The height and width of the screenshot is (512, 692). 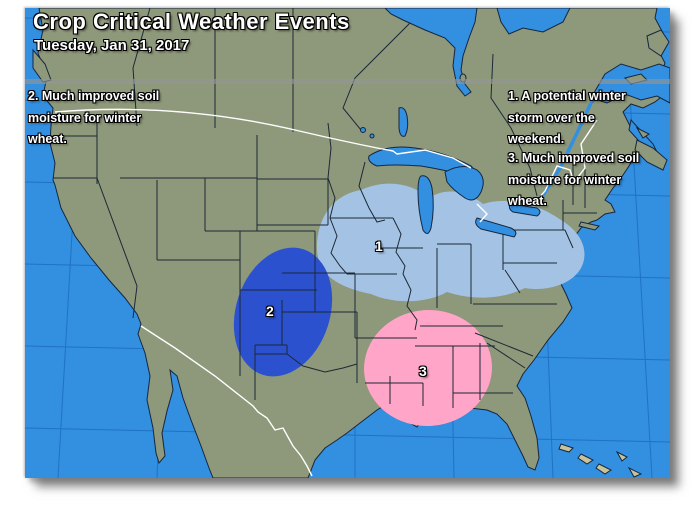 I want to click on us-mexico-border, so click(x=226, y=401).